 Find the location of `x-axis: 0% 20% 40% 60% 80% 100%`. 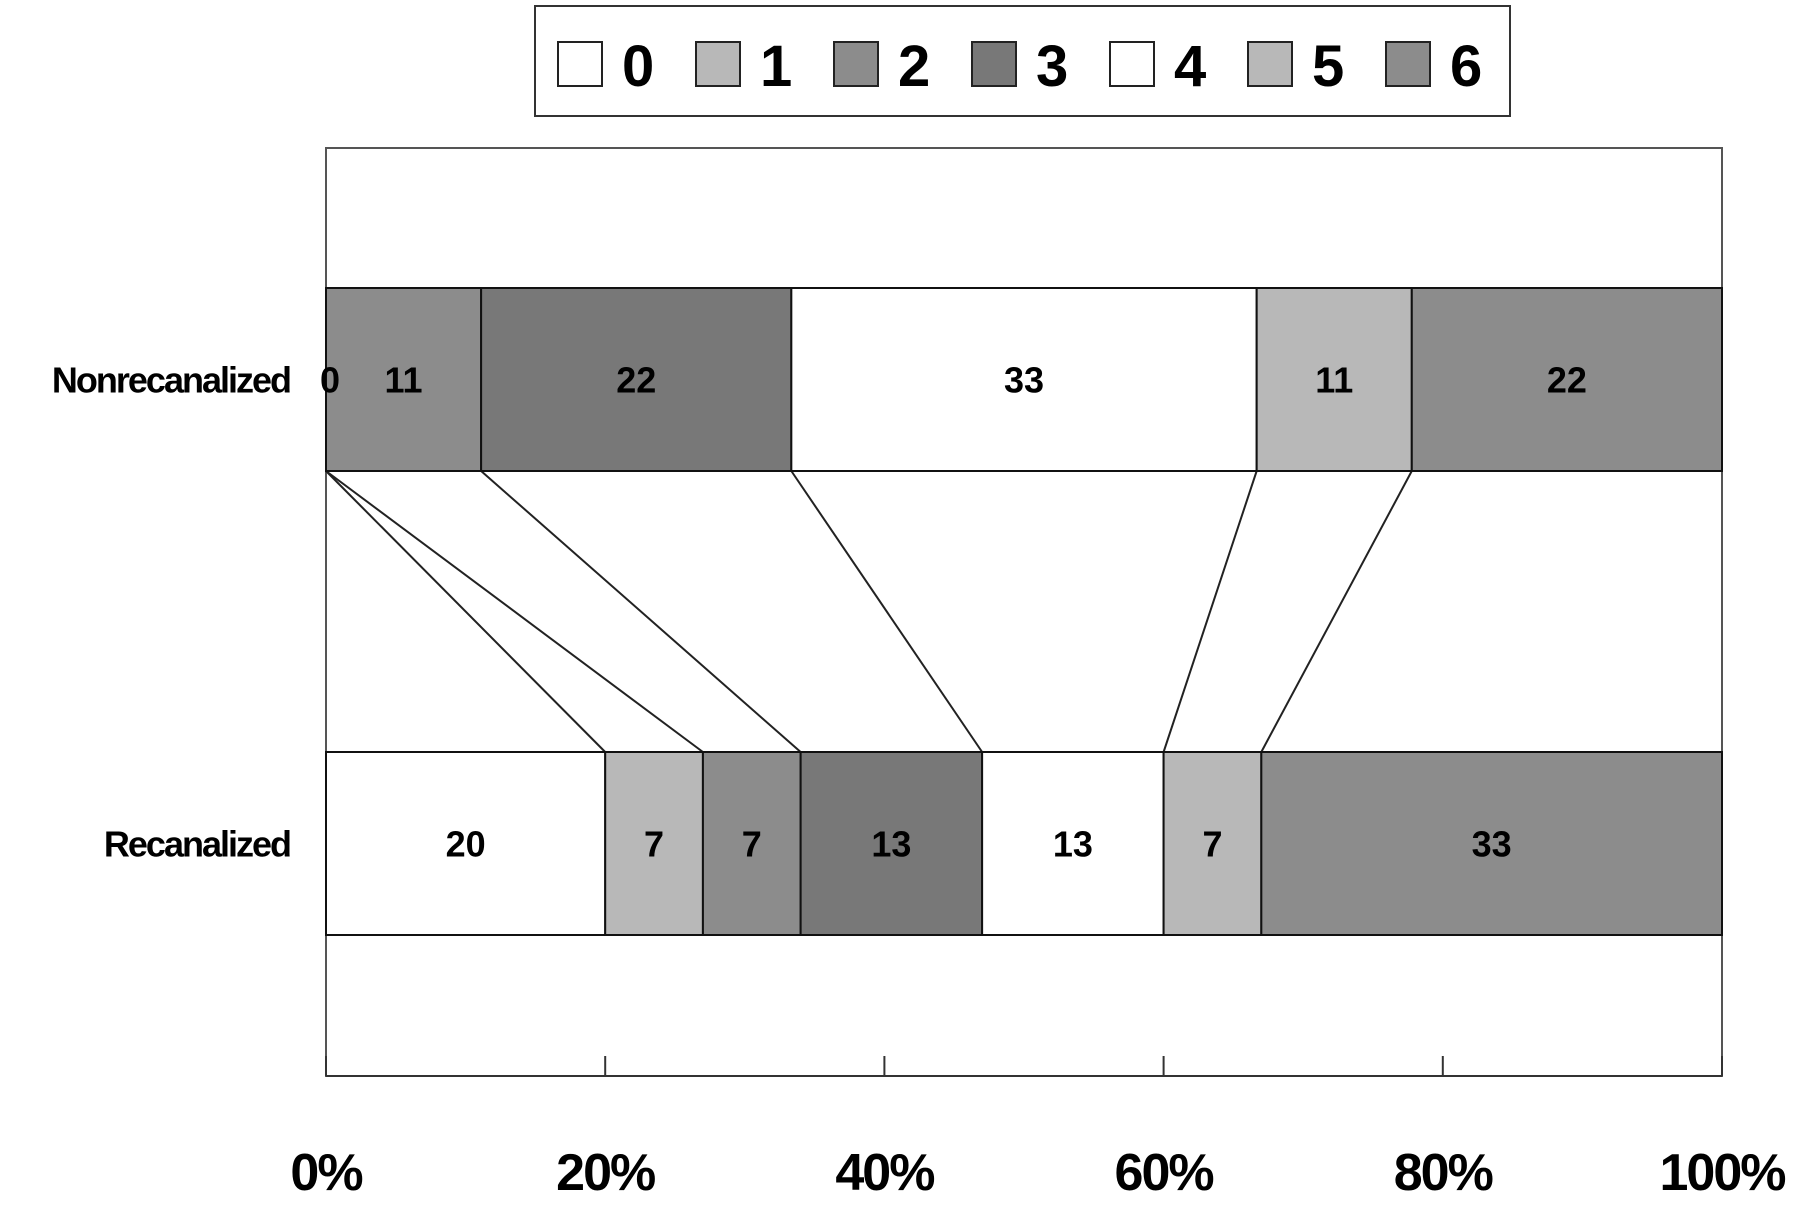

x-axis: 0% 20% 40% 60% 80% 100% is located at coordinates (1038, 1129).